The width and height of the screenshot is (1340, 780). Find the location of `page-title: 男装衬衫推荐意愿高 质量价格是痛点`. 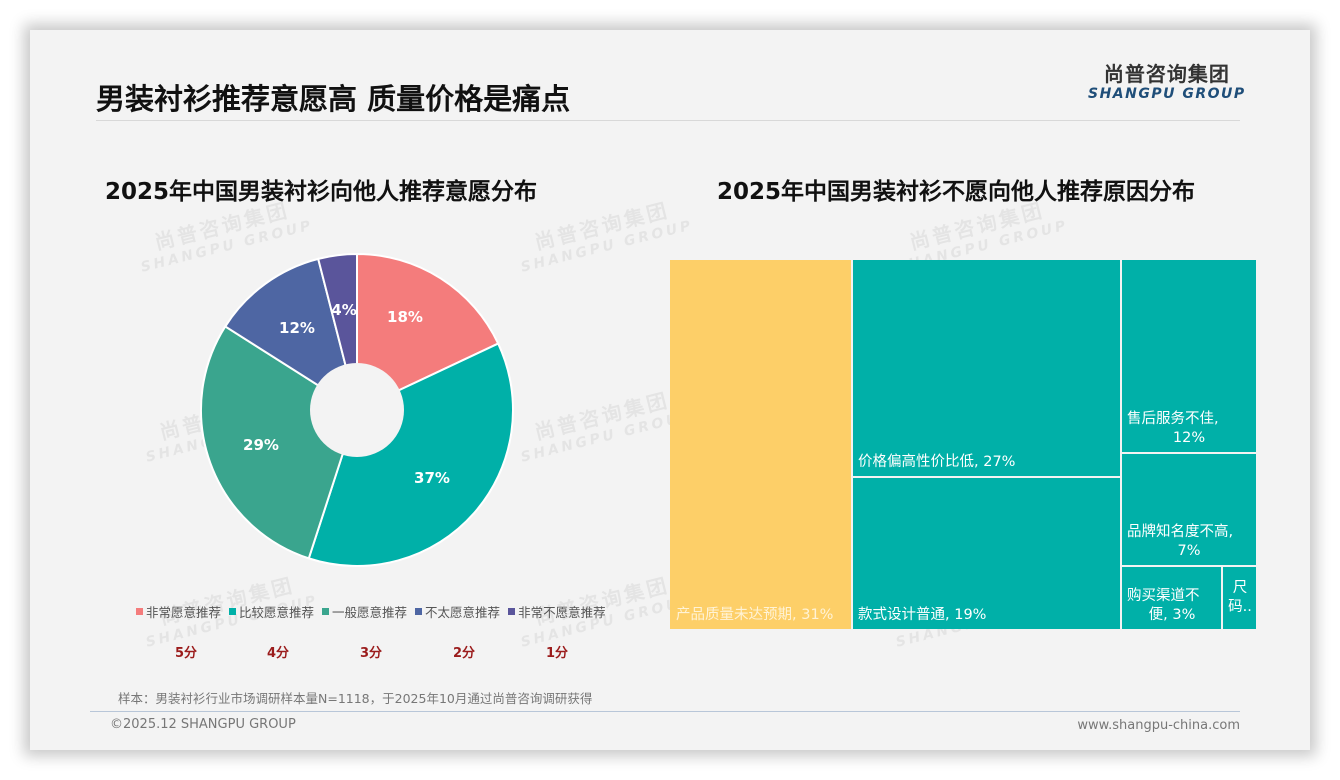

page-title: 男装衬衫推荐意愿高 质量价格是痛点 is located at coordinates (333, 99).